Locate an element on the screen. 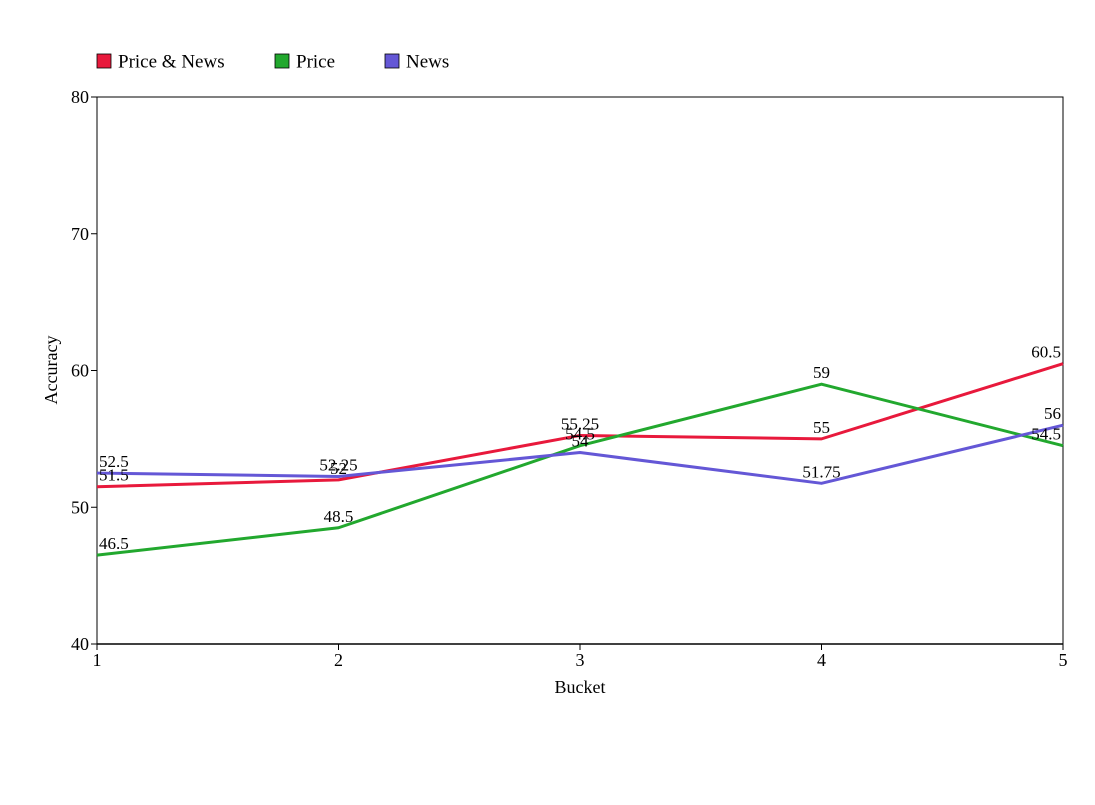  y-tick-label: 80 is located at coordinates (80, 97).